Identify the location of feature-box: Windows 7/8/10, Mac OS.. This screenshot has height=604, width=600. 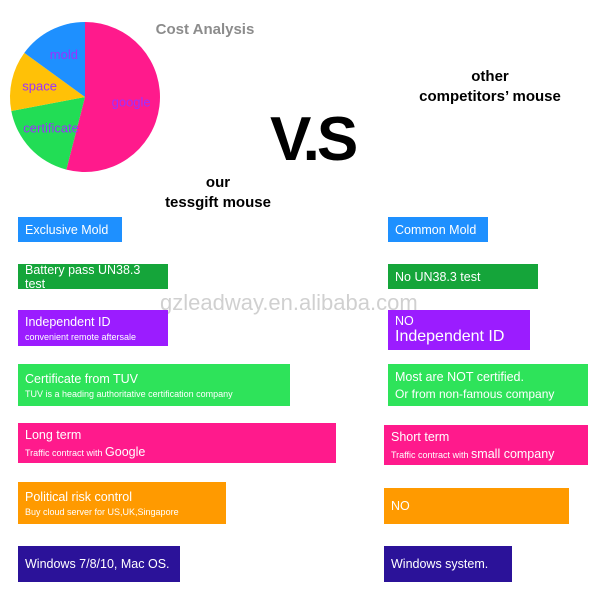
(99, 564).